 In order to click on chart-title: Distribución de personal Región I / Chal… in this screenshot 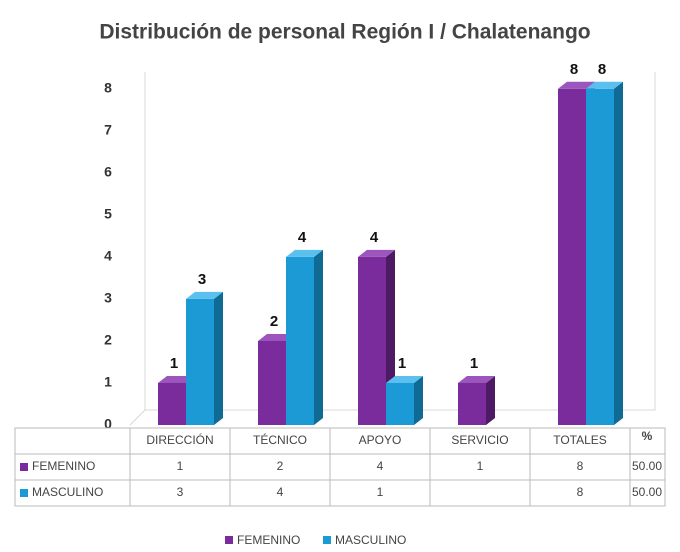, I will do `click(344, 32)`.